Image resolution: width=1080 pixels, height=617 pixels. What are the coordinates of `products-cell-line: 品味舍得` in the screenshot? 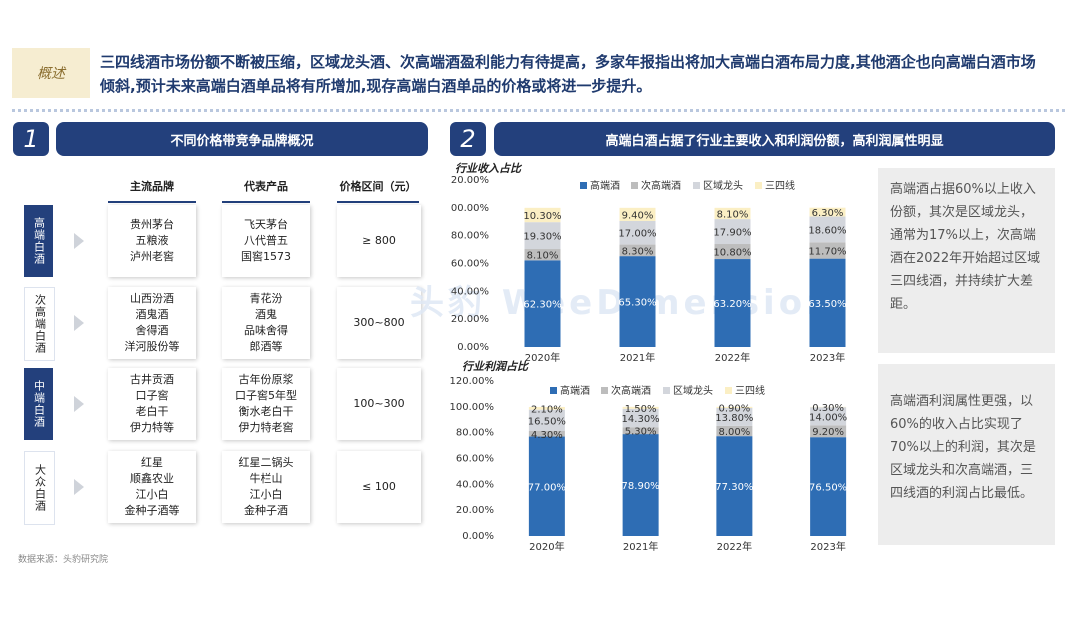 It's located at (266, 330).